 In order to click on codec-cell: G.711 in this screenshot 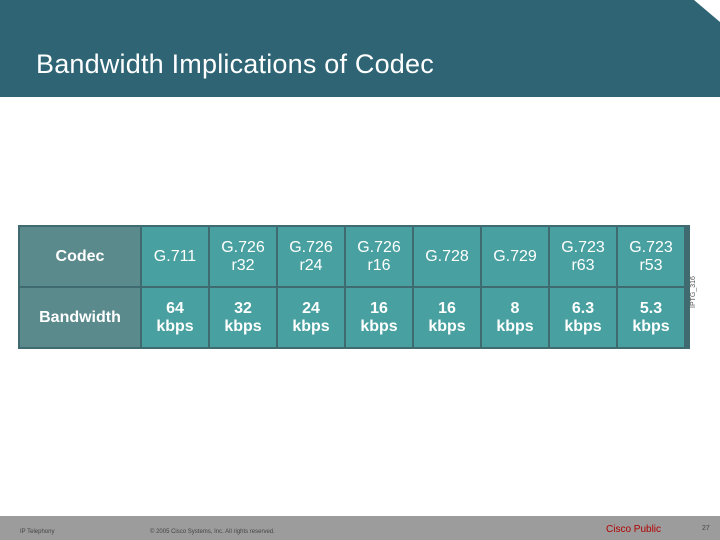, I will do `click(175, 256)`.